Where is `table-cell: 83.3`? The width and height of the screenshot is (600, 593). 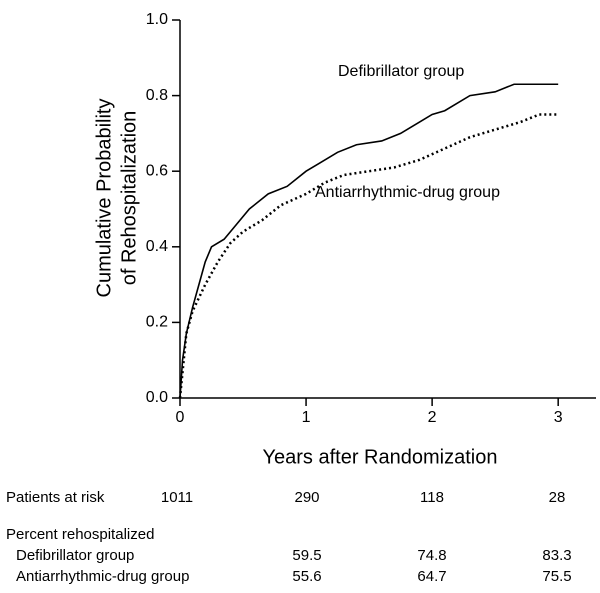
table-cell: 83.3 is located at coordinates (556, 555).